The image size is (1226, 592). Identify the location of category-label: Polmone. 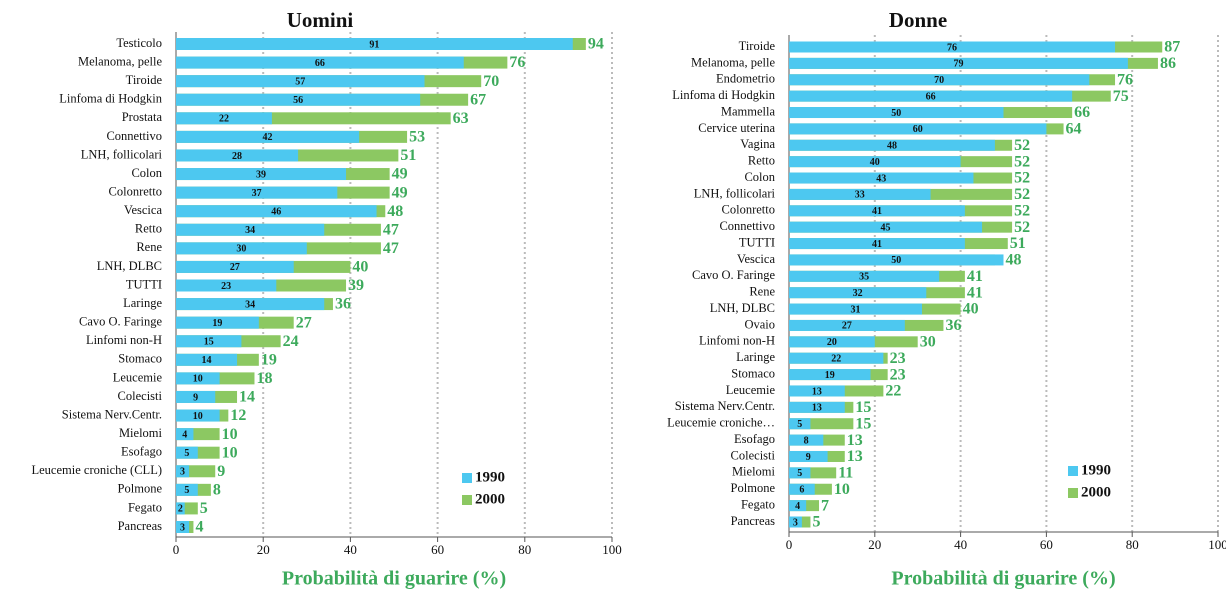
(753, 488).